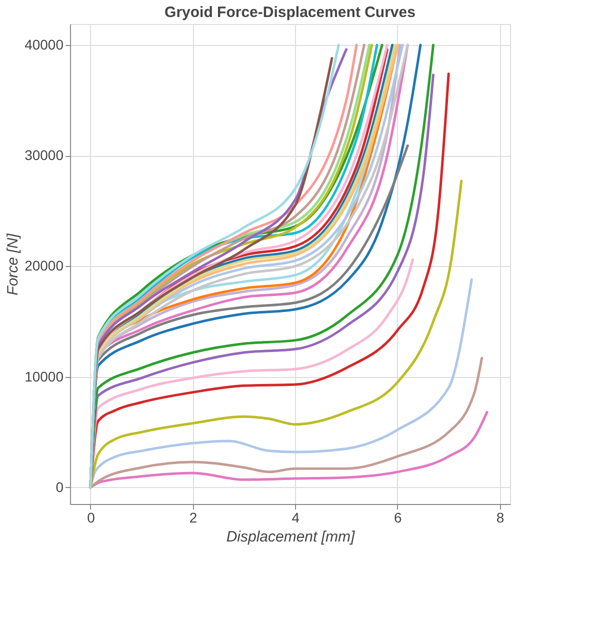 Image resolution: width=611 pixels, height=620 pixels. I want to click on x-tick-label: 6, so click(398, 518).